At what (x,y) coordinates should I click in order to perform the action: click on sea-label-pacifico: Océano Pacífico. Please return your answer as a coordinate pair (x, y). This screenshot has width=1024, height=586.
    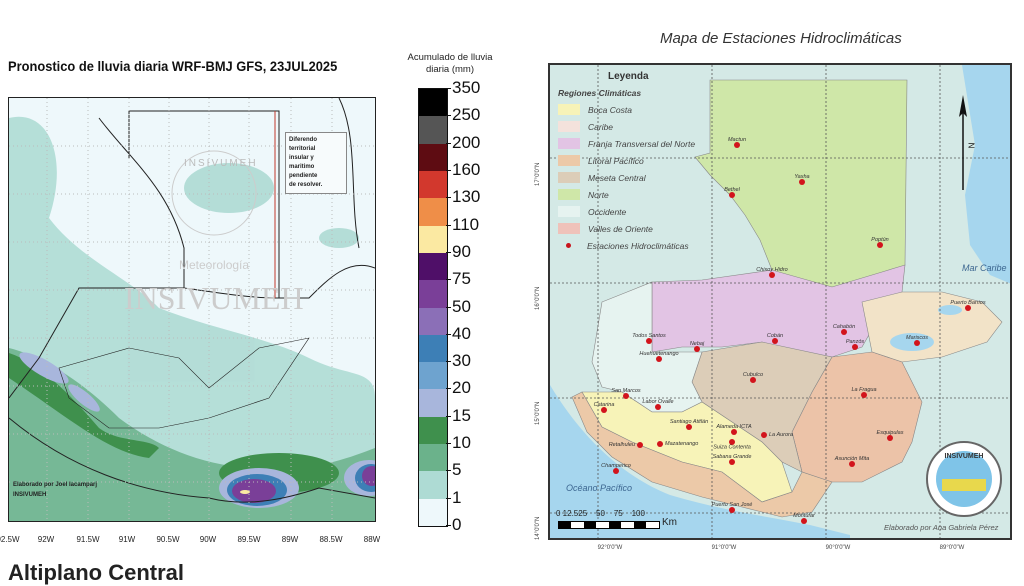
    Looking at the image, I should click on (599, 488).